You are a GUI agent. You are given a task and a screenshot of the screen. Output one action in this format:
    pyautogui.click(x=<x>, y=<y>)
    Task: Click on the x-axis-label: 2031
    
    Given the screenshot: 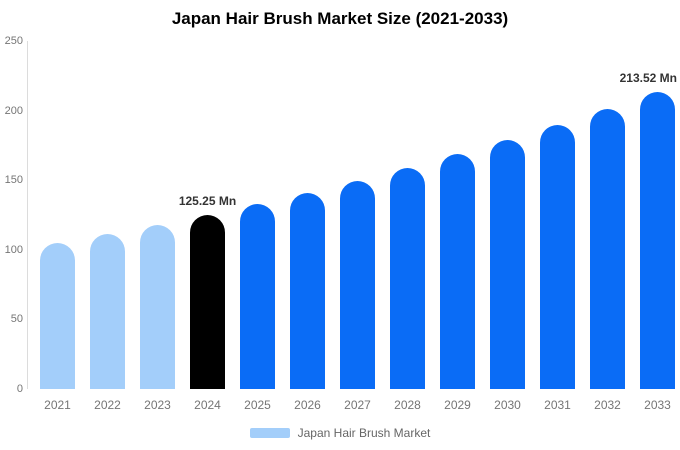 What is the action you would take?
    pyautogui.click(x=557, y=405)
    